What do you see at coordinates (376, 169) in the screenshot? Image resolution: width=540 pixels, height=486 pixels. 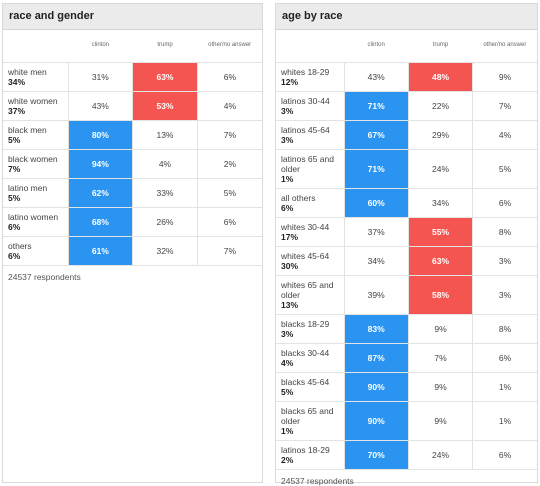 I see `clinton-cell: 71%` at bounding box center [376, 169].